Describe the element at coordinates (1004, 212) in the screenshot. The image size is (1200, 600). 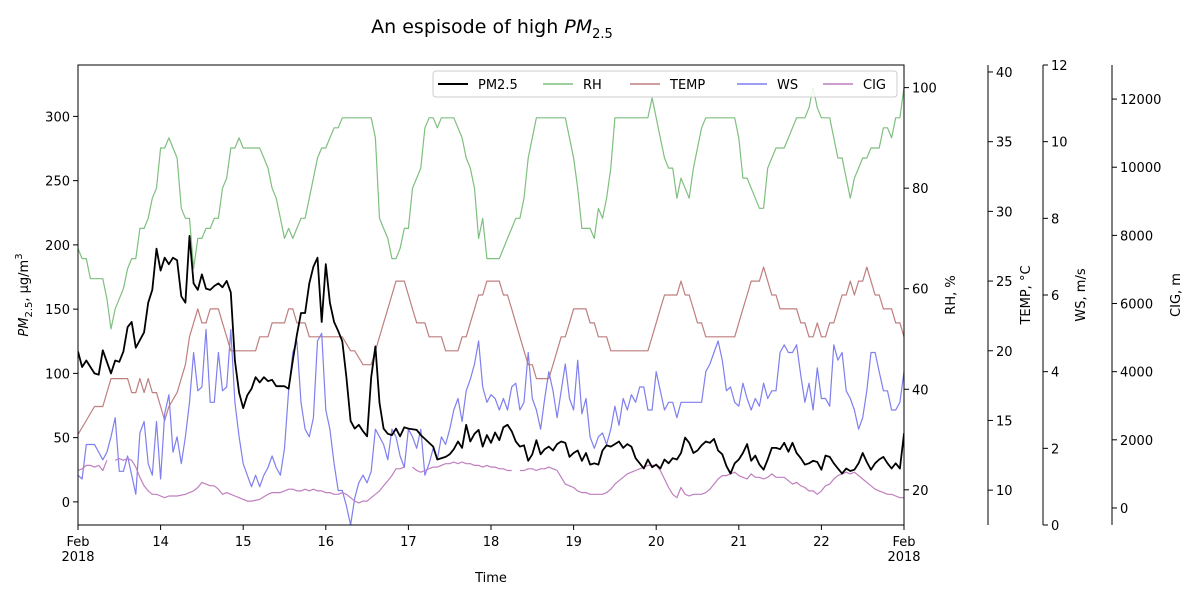
I see `temp-tick-label: 30` at that location.